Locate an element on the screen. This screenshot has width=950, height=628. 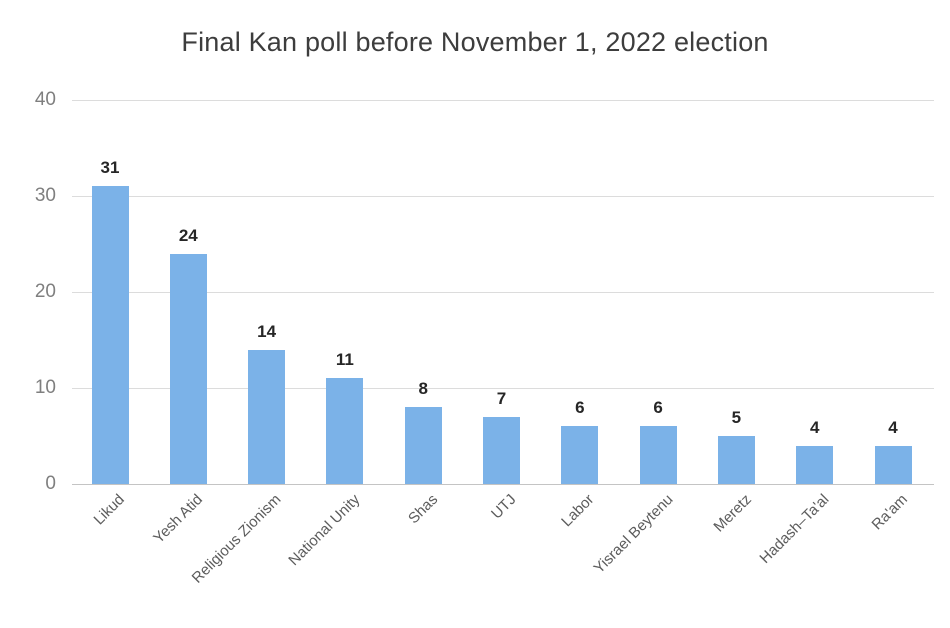
y-axis-tick-label: 20 is located at coordinates (45, 291).